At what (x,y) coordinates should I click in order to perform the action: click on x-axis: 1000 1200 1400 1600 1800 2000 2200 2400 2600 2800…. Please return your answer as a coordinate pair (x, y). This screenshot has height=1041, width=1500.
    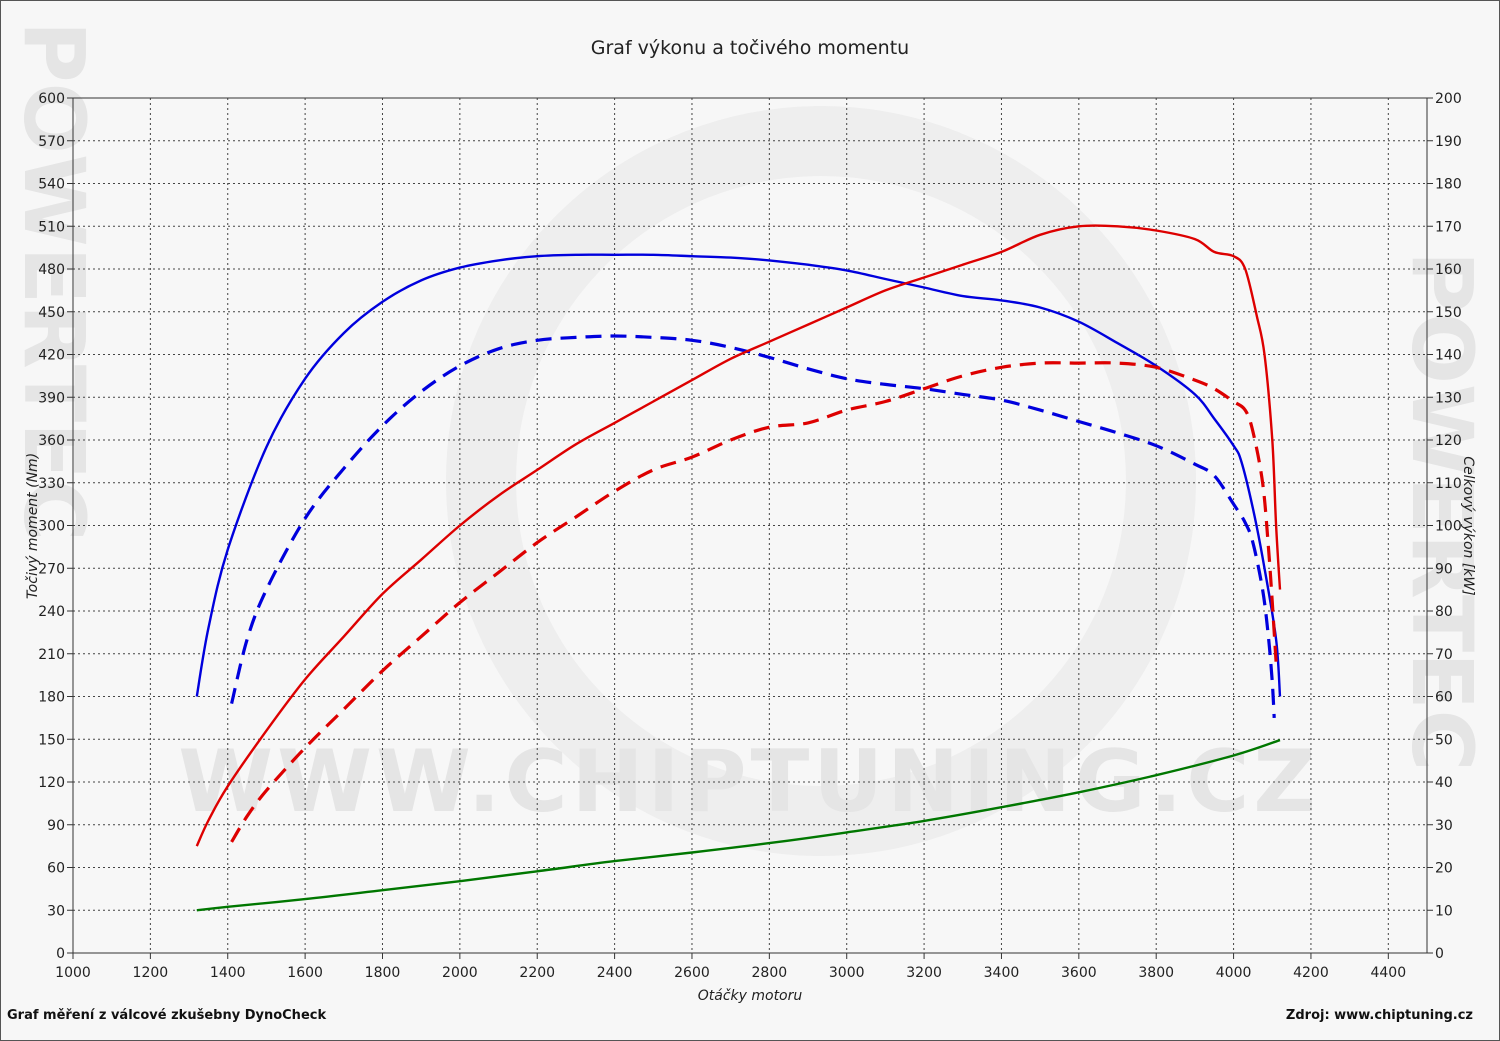
    Looking at the image, I should click on (730, 967).